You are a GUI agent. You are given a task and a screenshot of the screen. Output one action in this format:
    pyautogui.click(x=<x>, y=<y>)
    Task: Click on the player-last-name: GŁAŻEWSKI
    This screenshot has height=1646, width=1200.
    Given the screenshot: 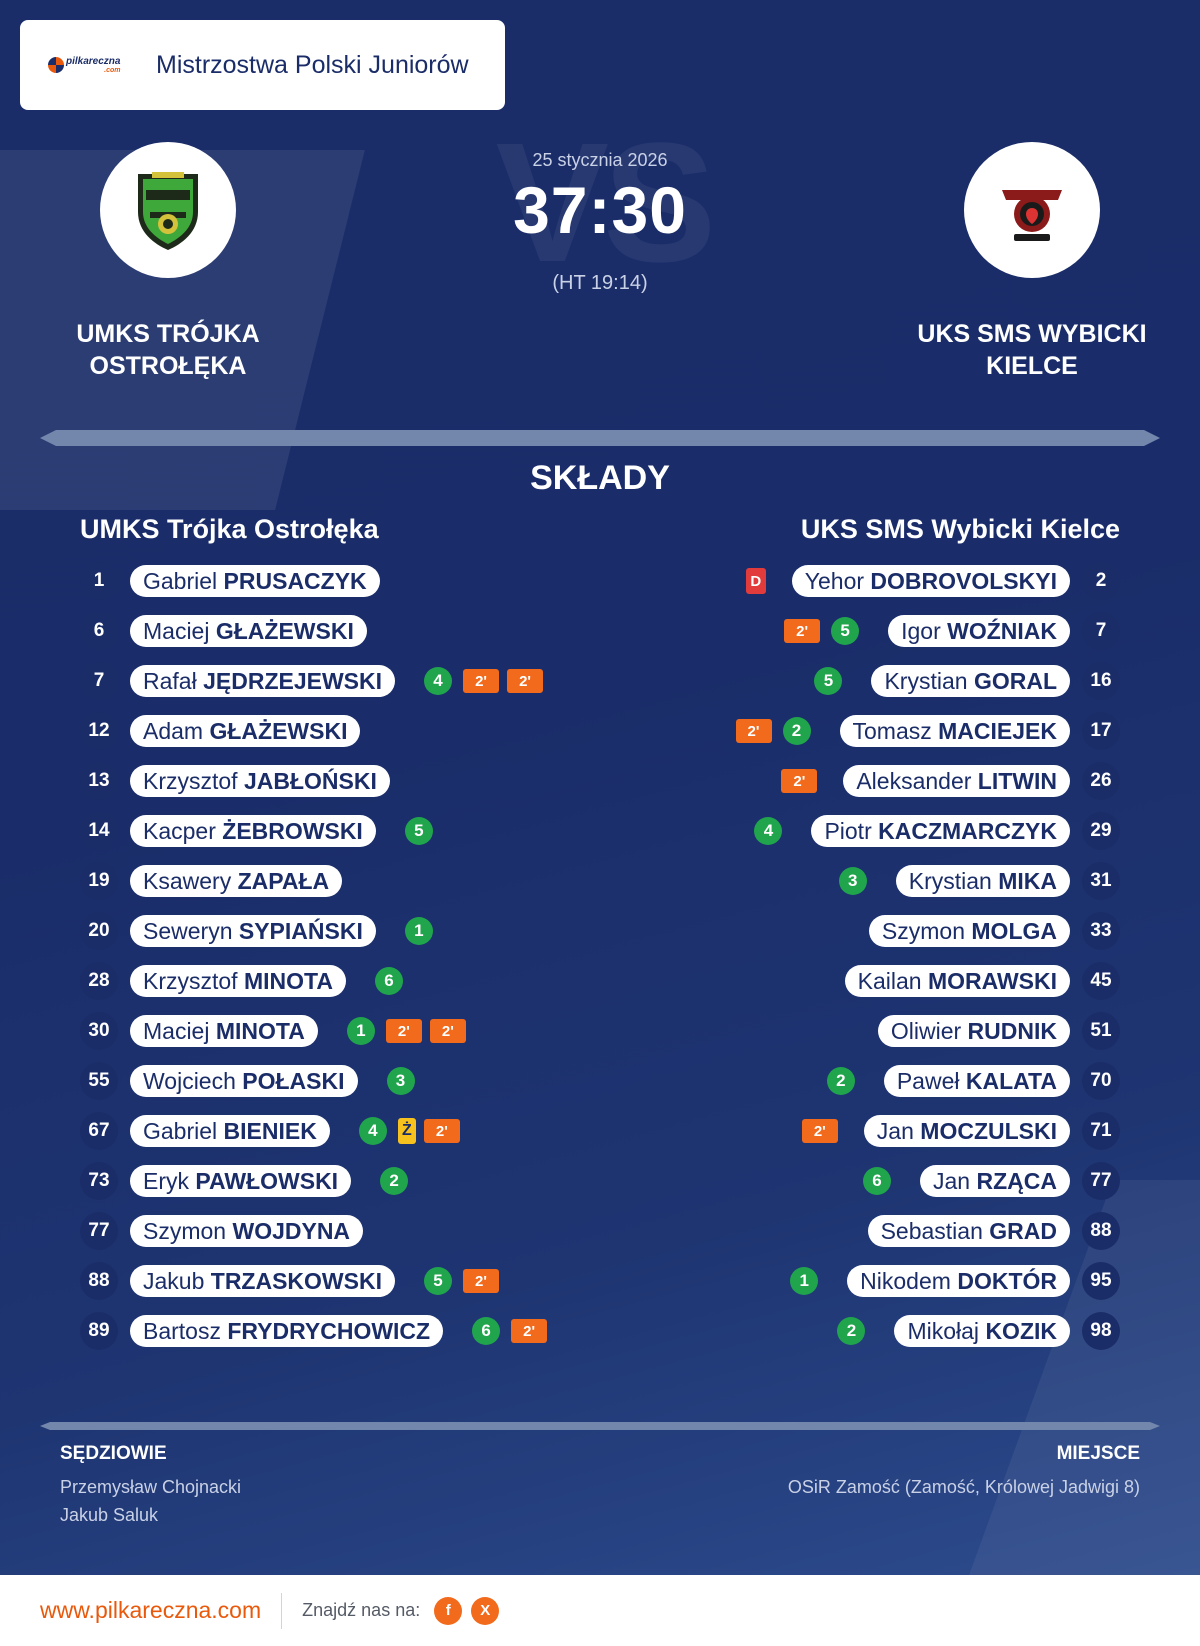 What is the action you would take?
    pyautogui.click(x=284, y=631)
    